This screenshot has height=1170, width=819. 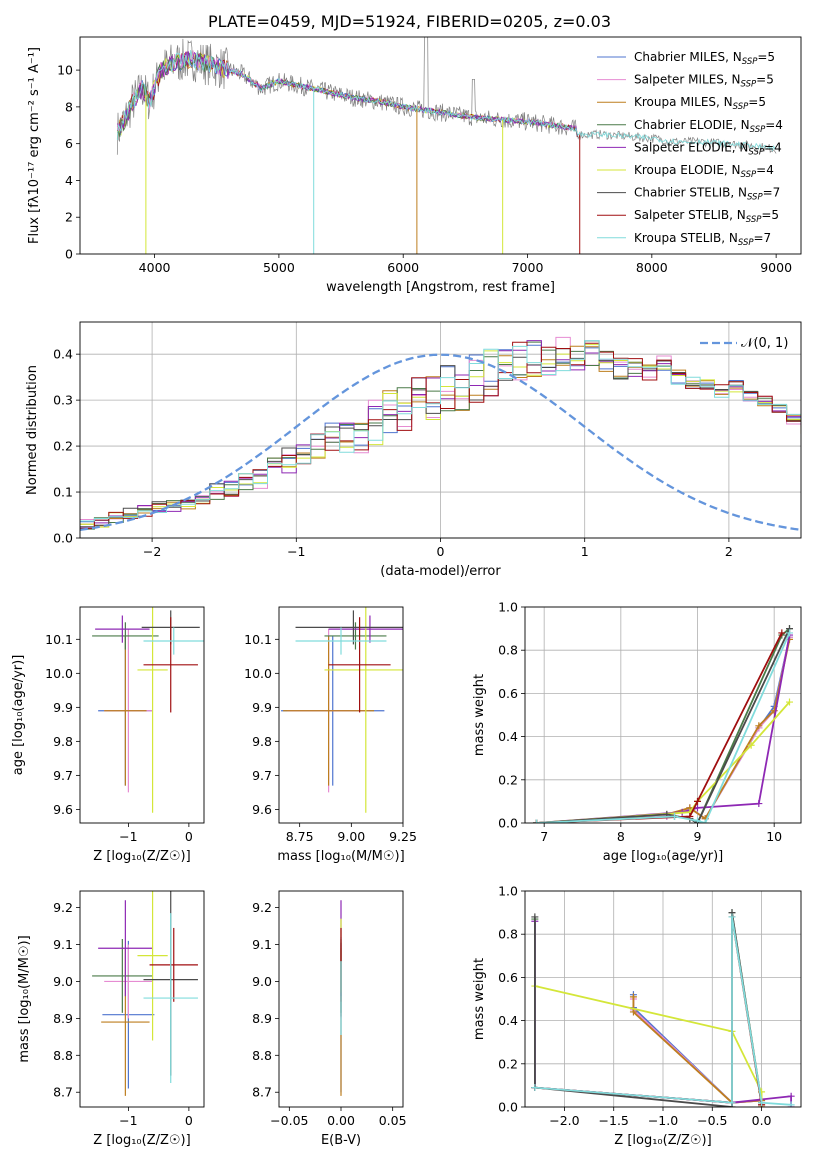 What do you see at coordinates (757, 102) in the screenshot?
I see `legend-nssp: =5` at bounding box center [757, 102].